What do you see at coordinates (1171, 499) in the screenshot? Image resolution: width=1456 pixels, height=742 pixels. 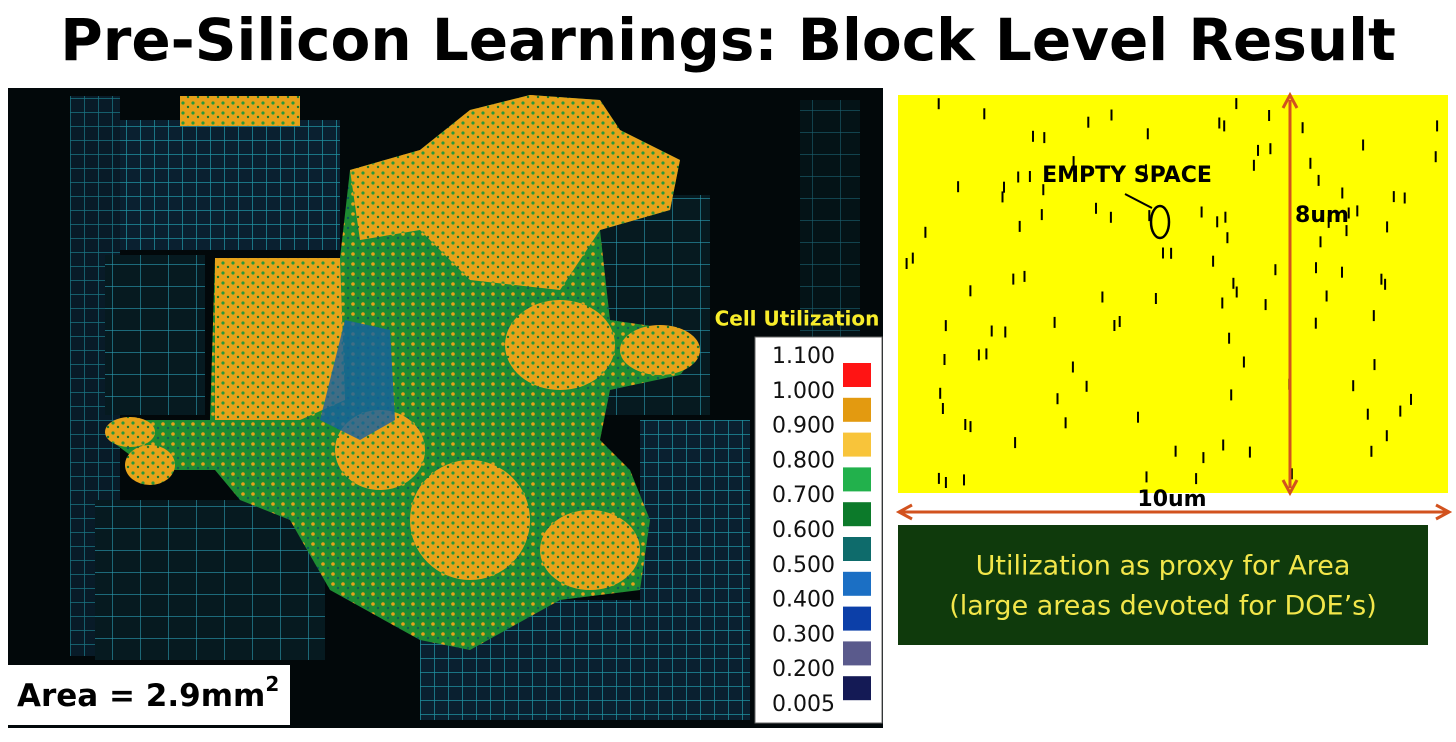 I see `width-label: 10um` at bounding box center [1171, 499].